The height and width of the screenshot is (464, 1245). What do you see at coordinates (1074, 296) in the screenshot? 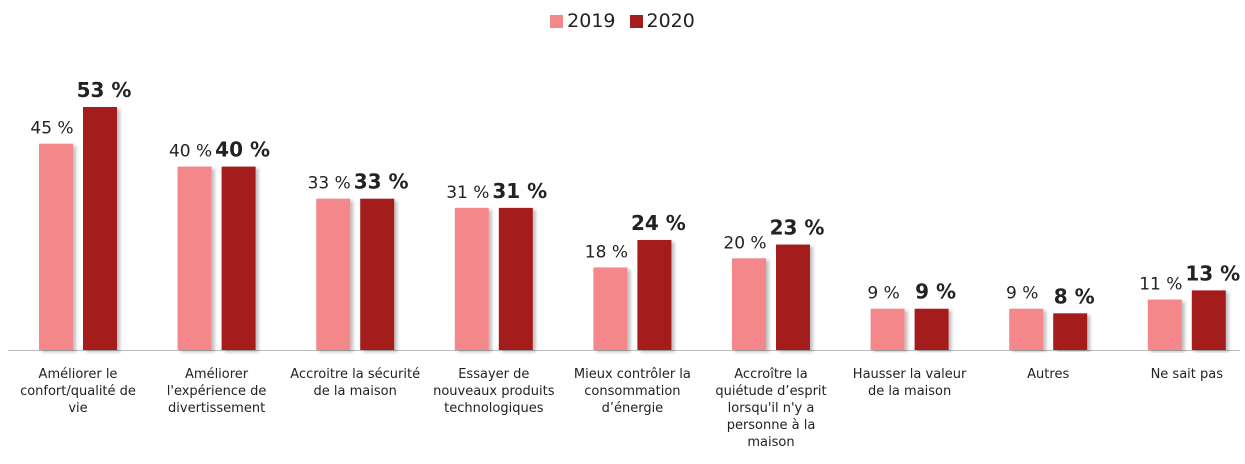
I see `data-label: 8 %` at bounding box center [1074, 296].